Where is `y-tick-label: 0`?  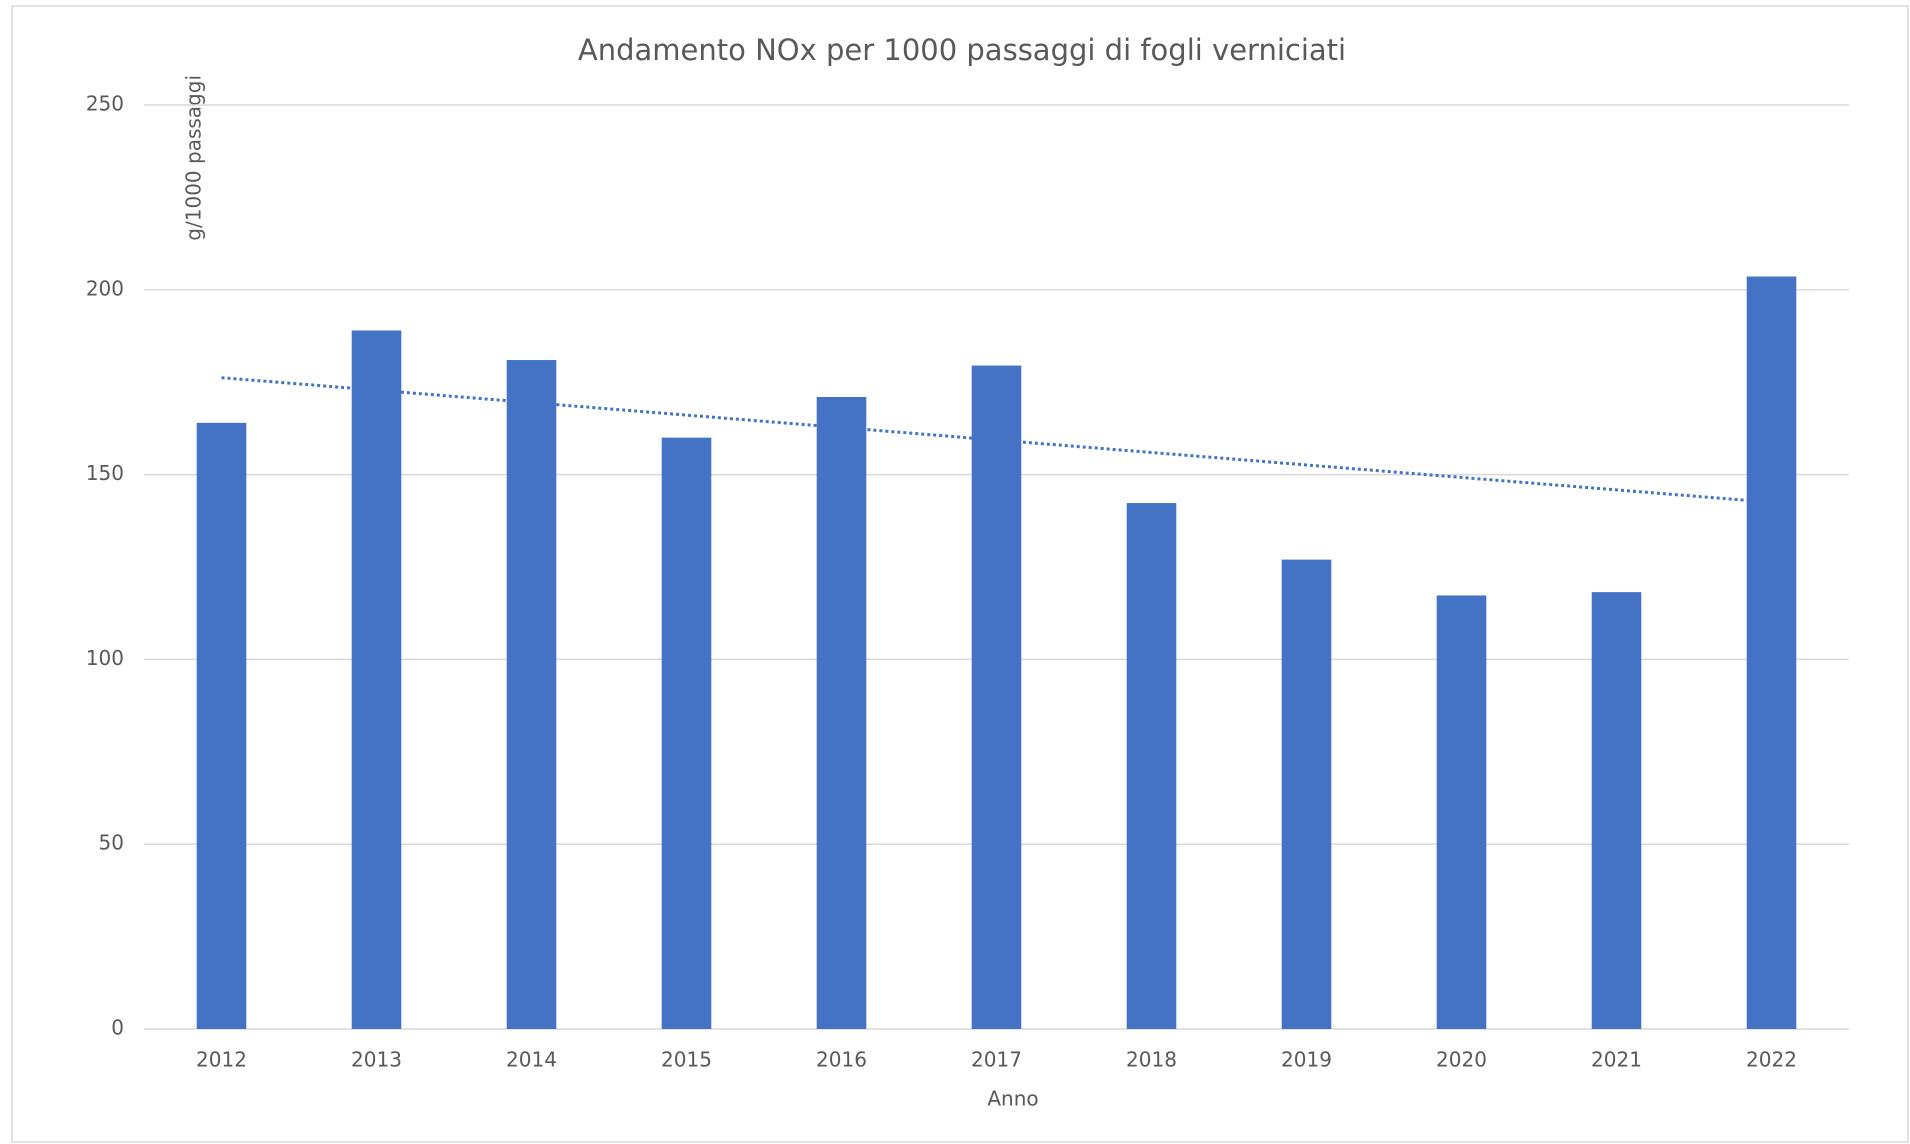 y-tick-label: 0 is located at coordinates (117, 1028).